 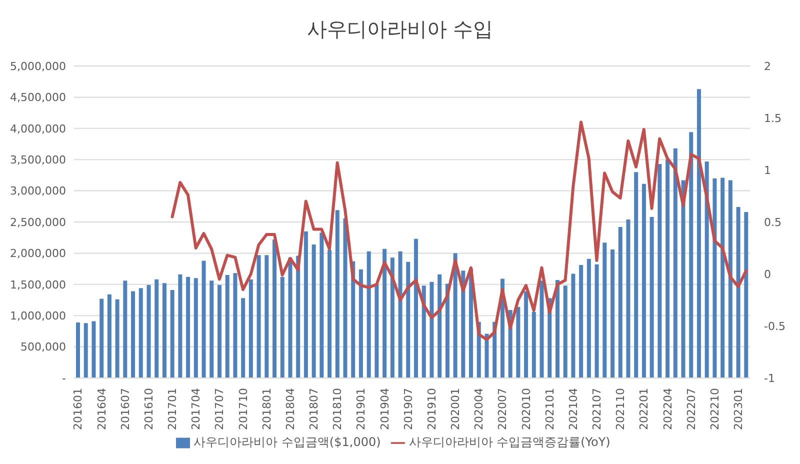 I want to click on y-tick-label: 5,000,000, so click(x=38, y=66).